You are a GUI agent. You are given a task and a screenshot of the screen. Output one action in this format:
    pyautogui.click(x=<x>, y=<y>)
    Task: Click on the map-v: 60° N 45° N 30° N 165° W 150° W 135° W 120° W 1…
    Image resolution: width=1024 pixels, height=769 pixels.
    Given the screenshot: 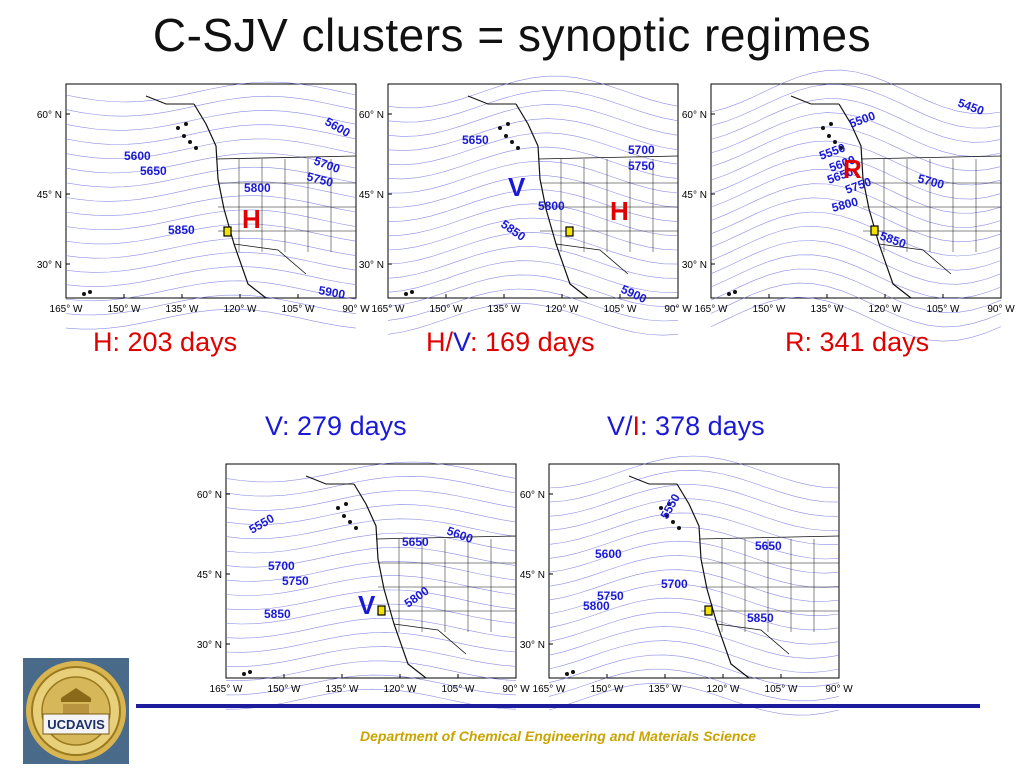 What is the action you would take?
    pyautogui.click(x=360, y=585)
    